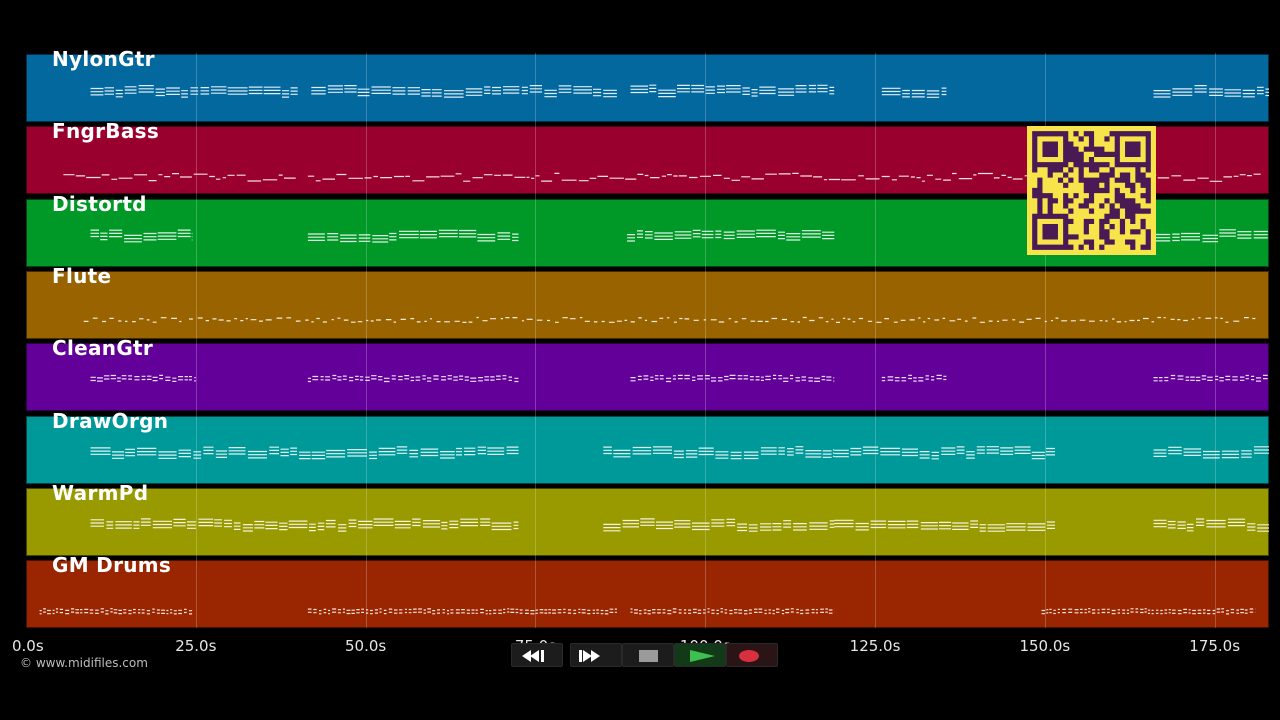 This screenshot has height=720, width=1280. Describe the element at coordinates (99, 203) in the screenshot. I see `track-name: Distortd` at that location.